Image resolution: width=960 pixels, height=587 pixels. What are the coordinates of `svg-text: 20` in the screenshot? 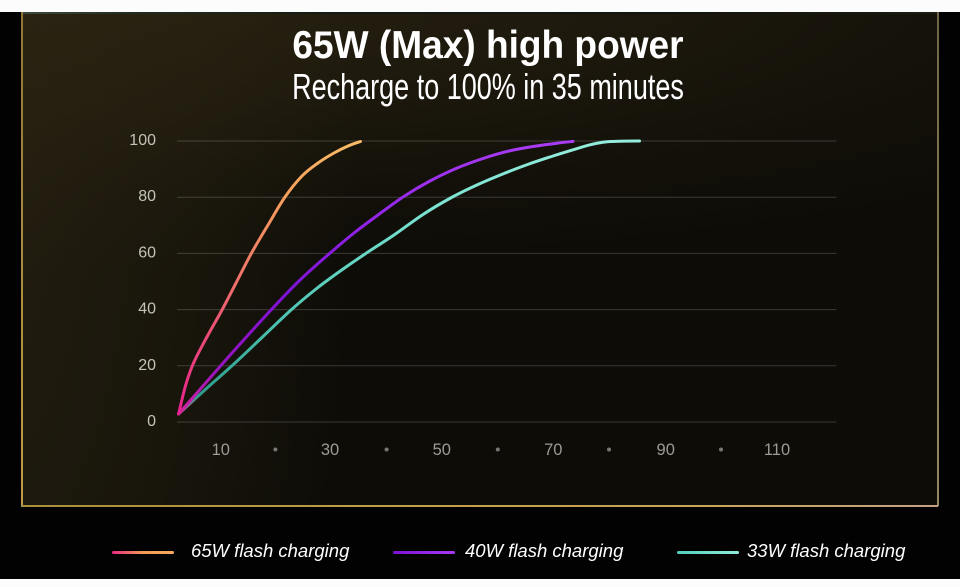 It's located at (147, 365).